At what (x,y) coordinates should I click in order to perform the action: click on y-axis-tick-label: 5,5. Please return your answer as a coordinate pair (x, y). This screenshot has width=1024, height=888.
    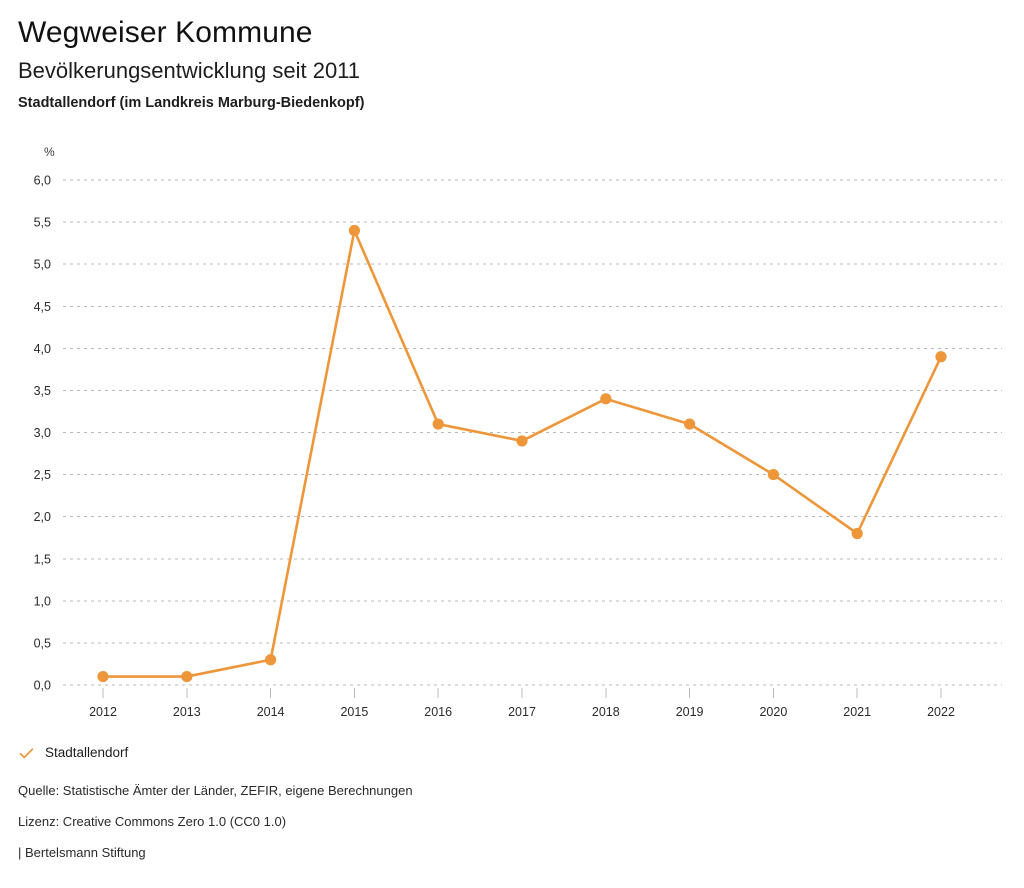
    Looking at the image, I should click on (42, 223).